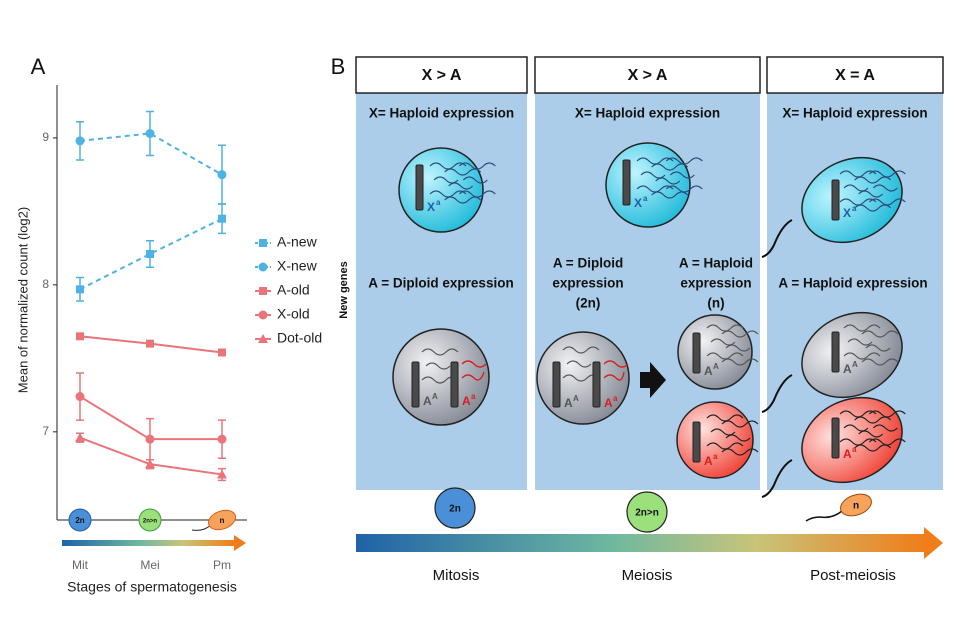  What do you see at coordinates (647, 575) in the screenshot?
I see `stage-label: Meiosis` at bounding box center [647, 575].